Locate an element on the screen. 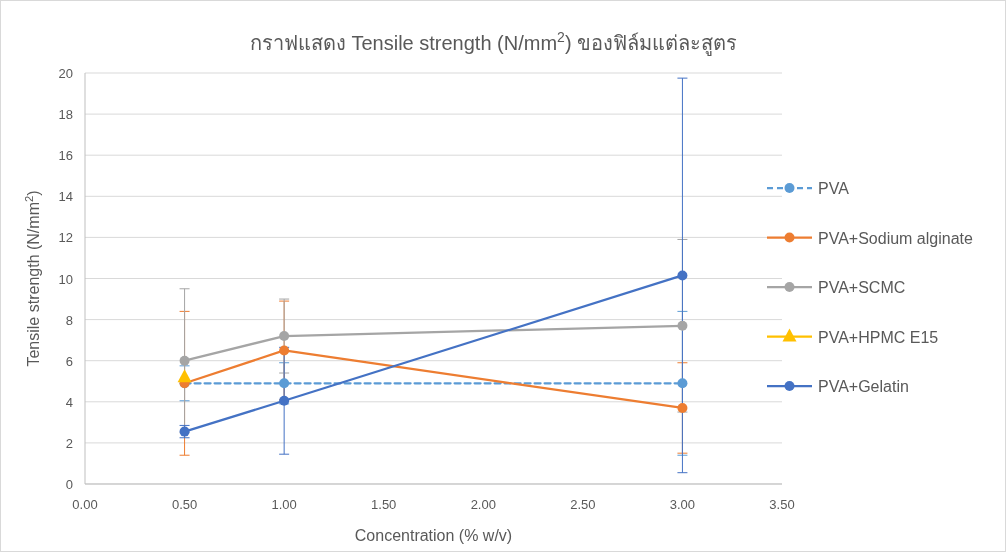  legend-label: PVA+HPMC E15 is located at coordinates (878, 337).